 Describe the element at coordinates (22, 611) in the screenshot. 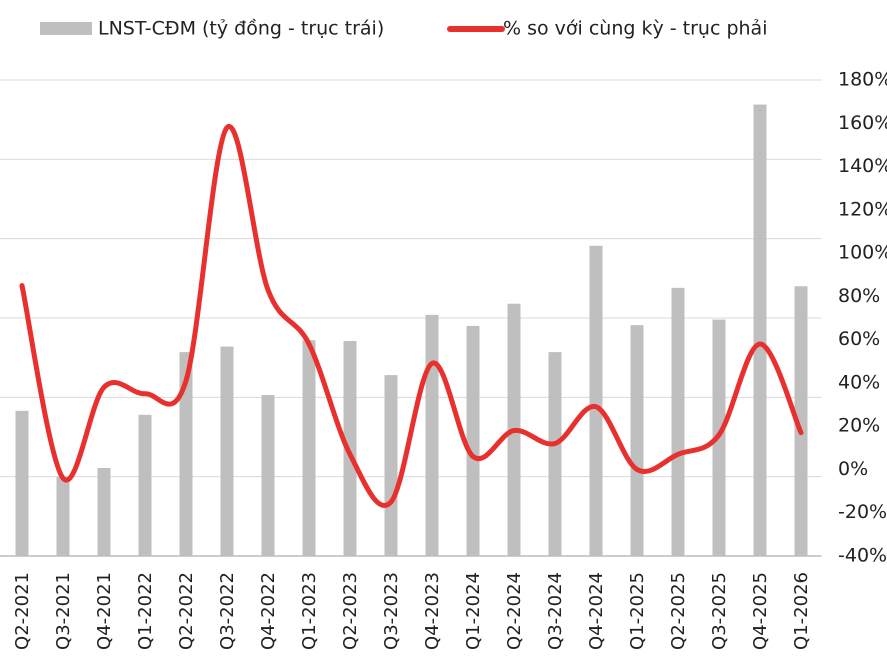

I see `x-tick-label: Q2-2021` at that location.